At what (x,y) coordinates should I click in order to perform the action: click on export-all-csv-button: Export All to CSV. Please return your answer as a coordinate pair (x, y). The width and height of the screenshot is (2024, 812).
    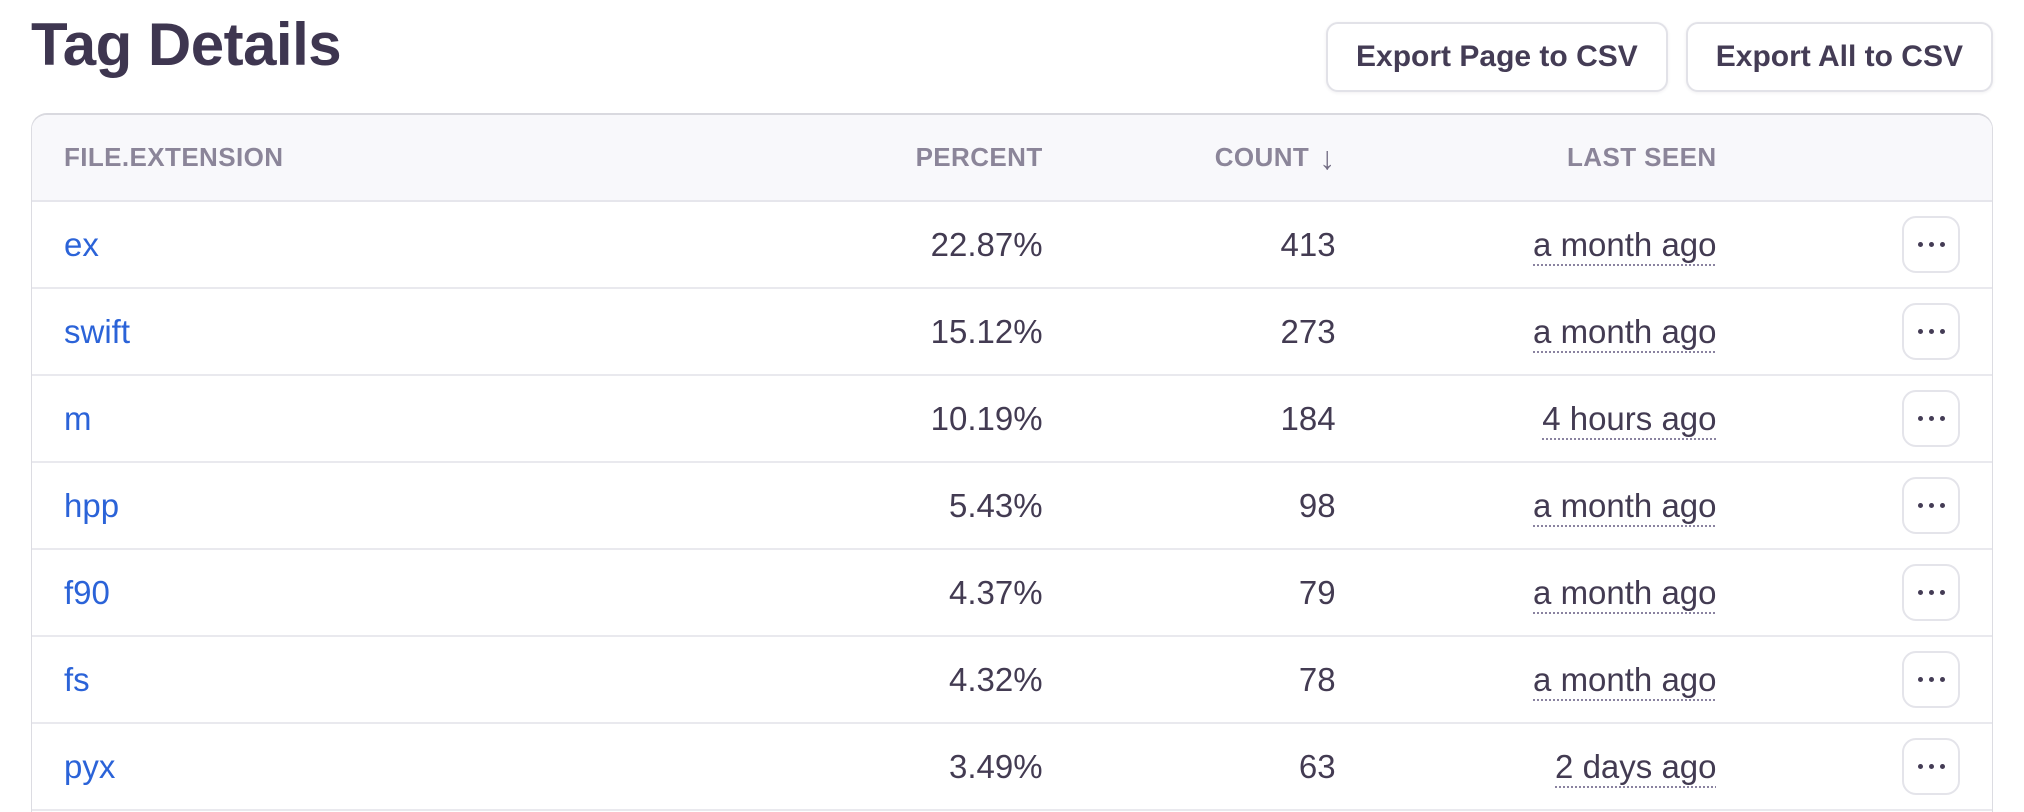
    Looking at the image, I should click on (1839, 57).